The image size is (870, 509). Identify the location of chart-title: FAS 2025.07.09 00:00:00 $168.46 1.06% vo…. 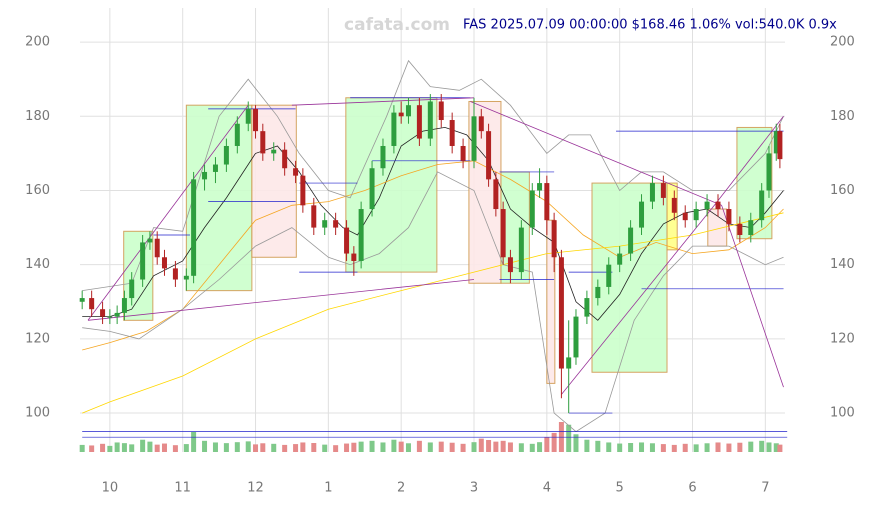
(650, 25).